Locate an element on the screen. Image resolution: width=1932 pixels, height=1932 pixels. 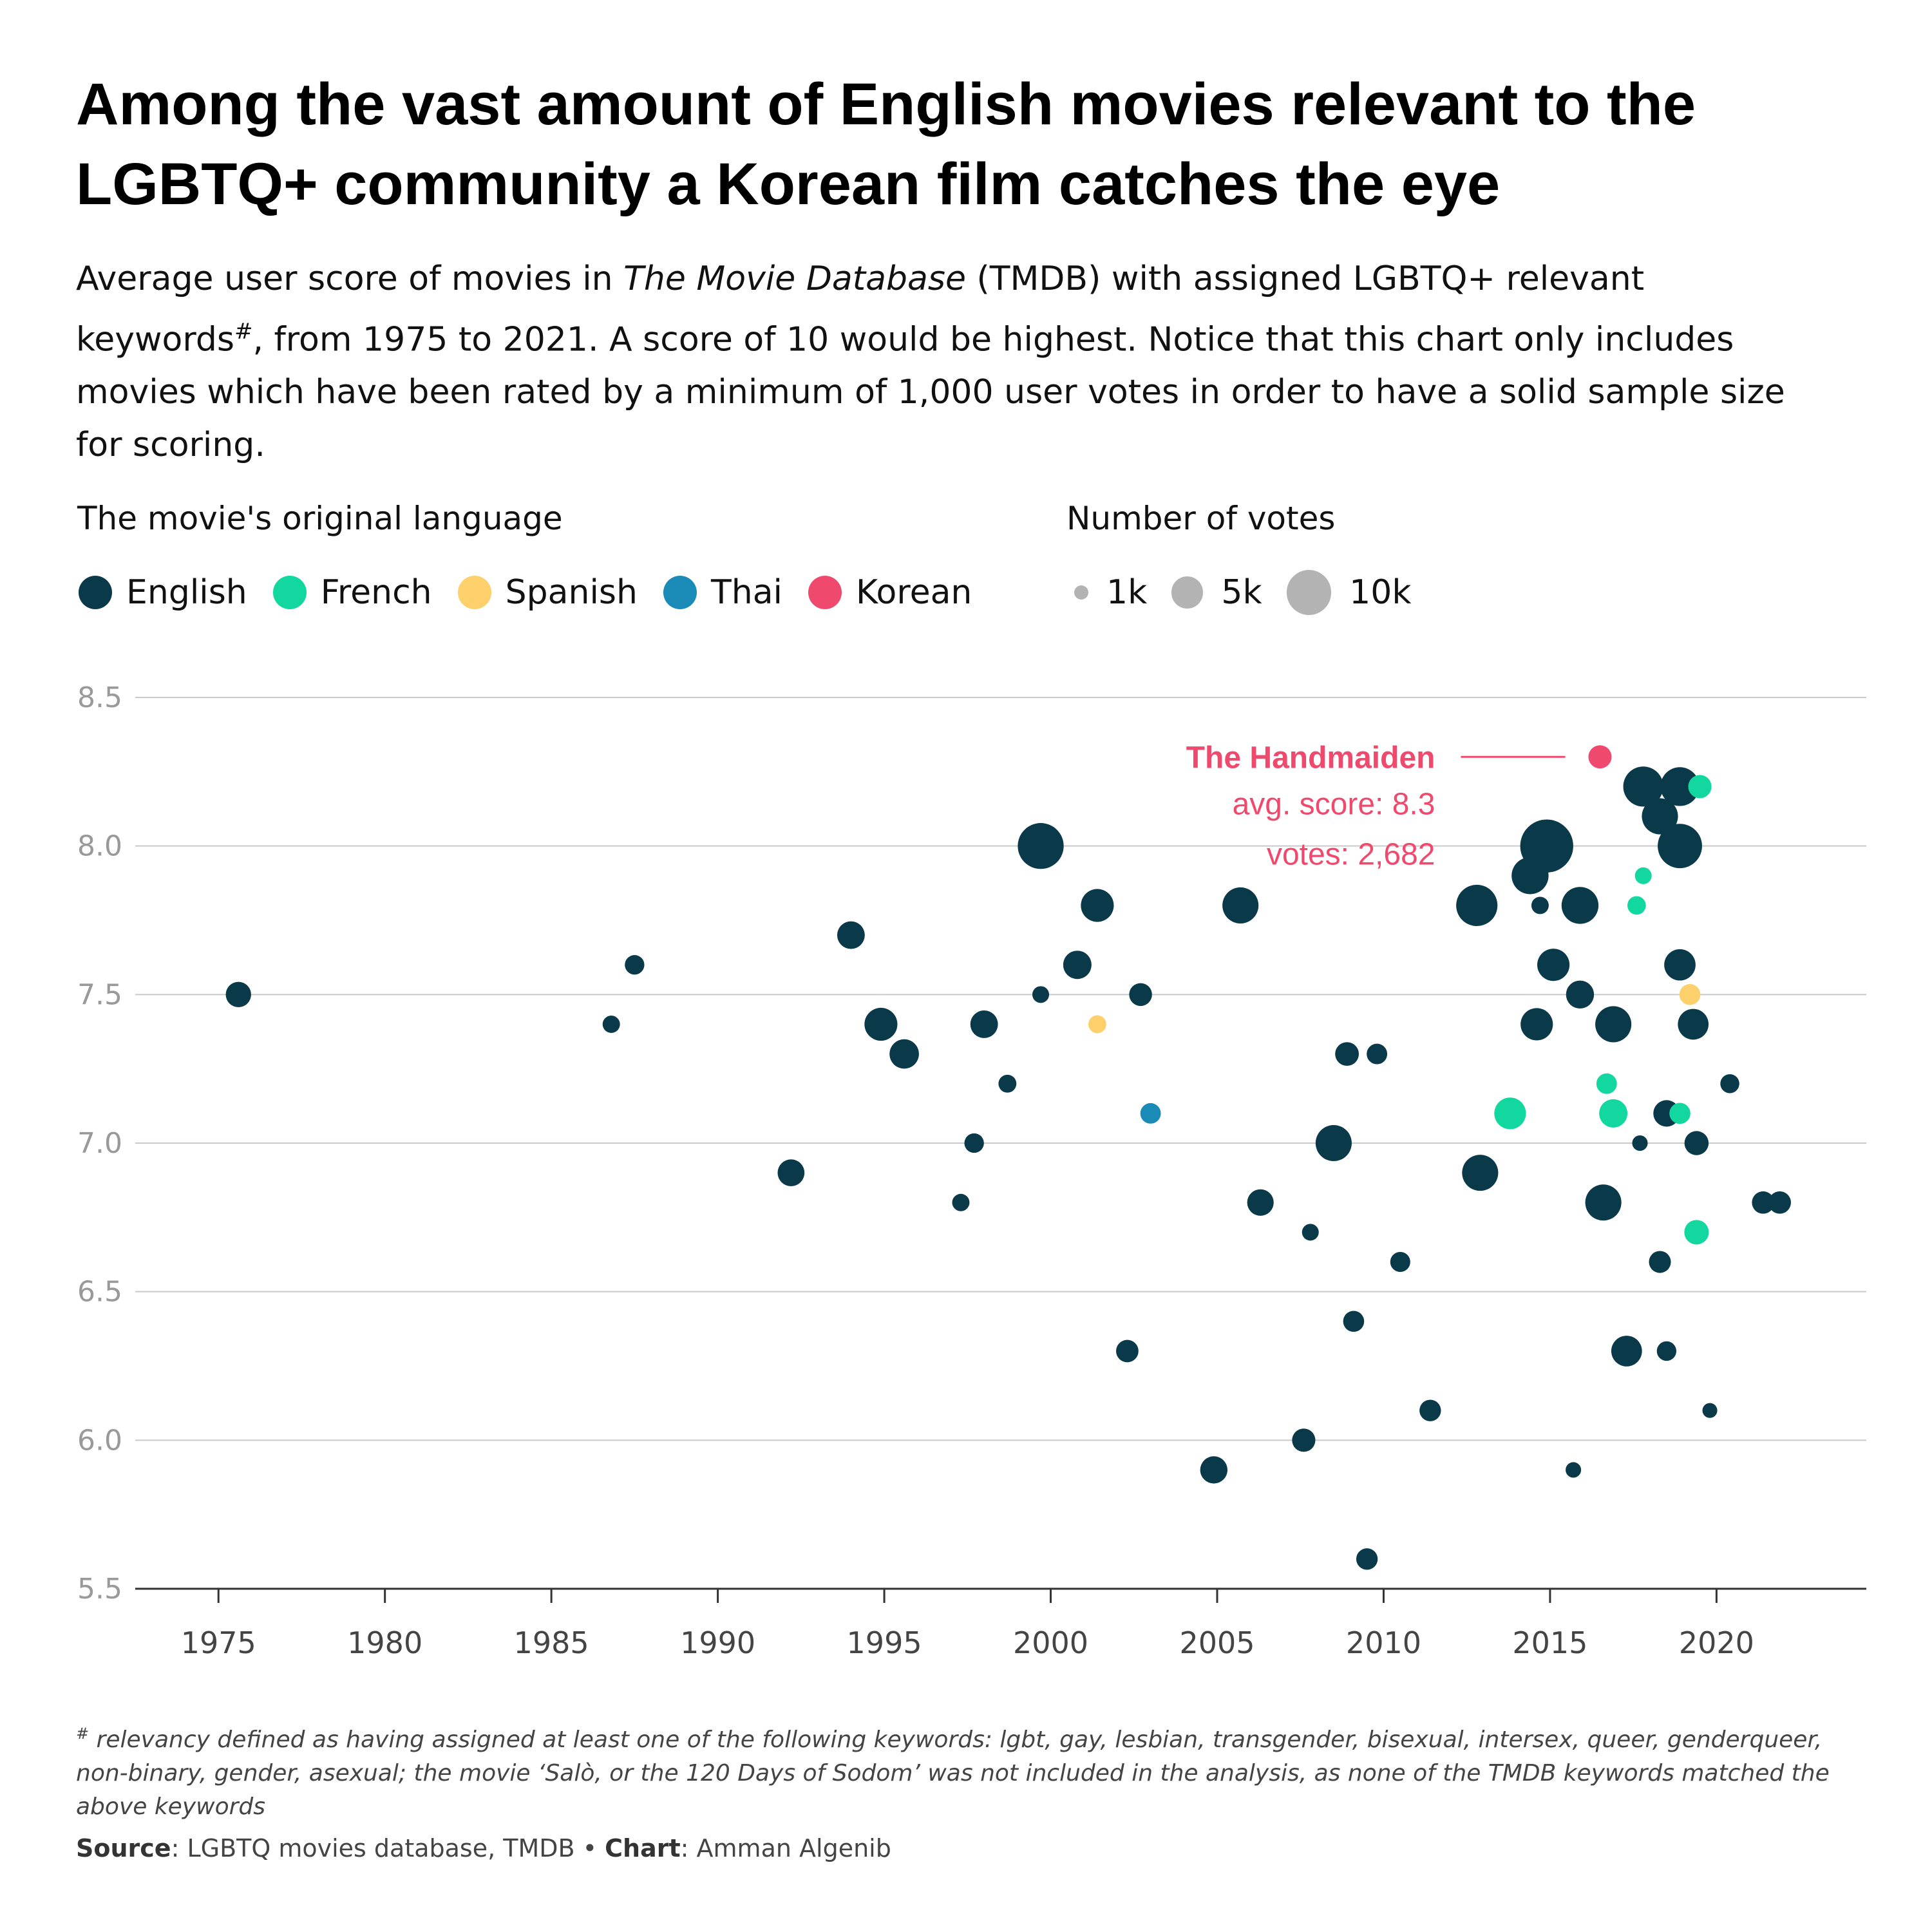
y-axis-labels: 5.5 6.0 6.5 7.0 7.5 8.0 8.5 is located at coordinates (100, 1143).